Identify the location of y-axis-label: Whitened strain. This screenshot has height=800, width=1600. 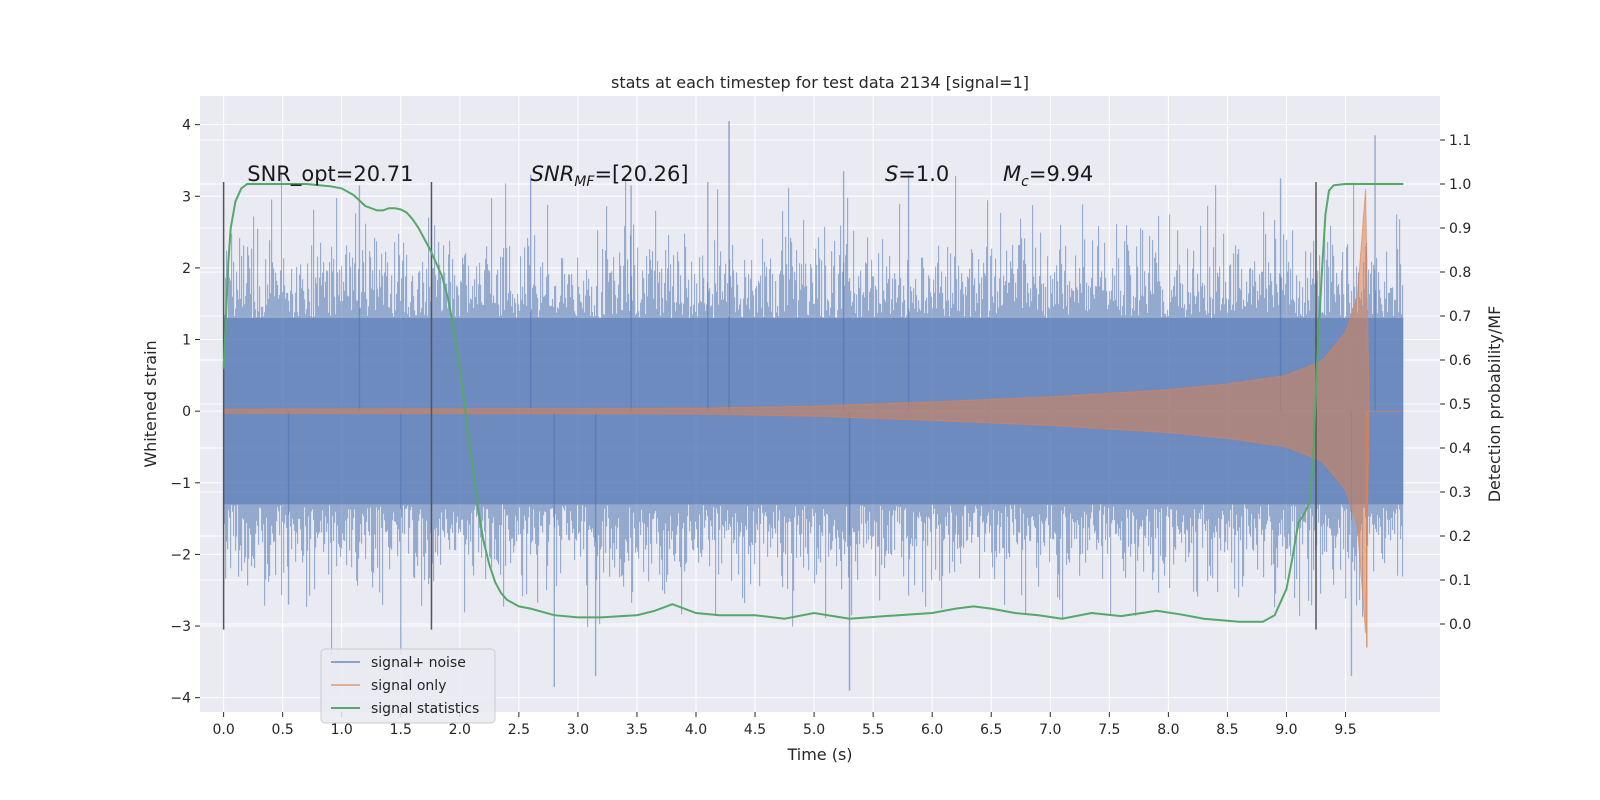
(150, 403).